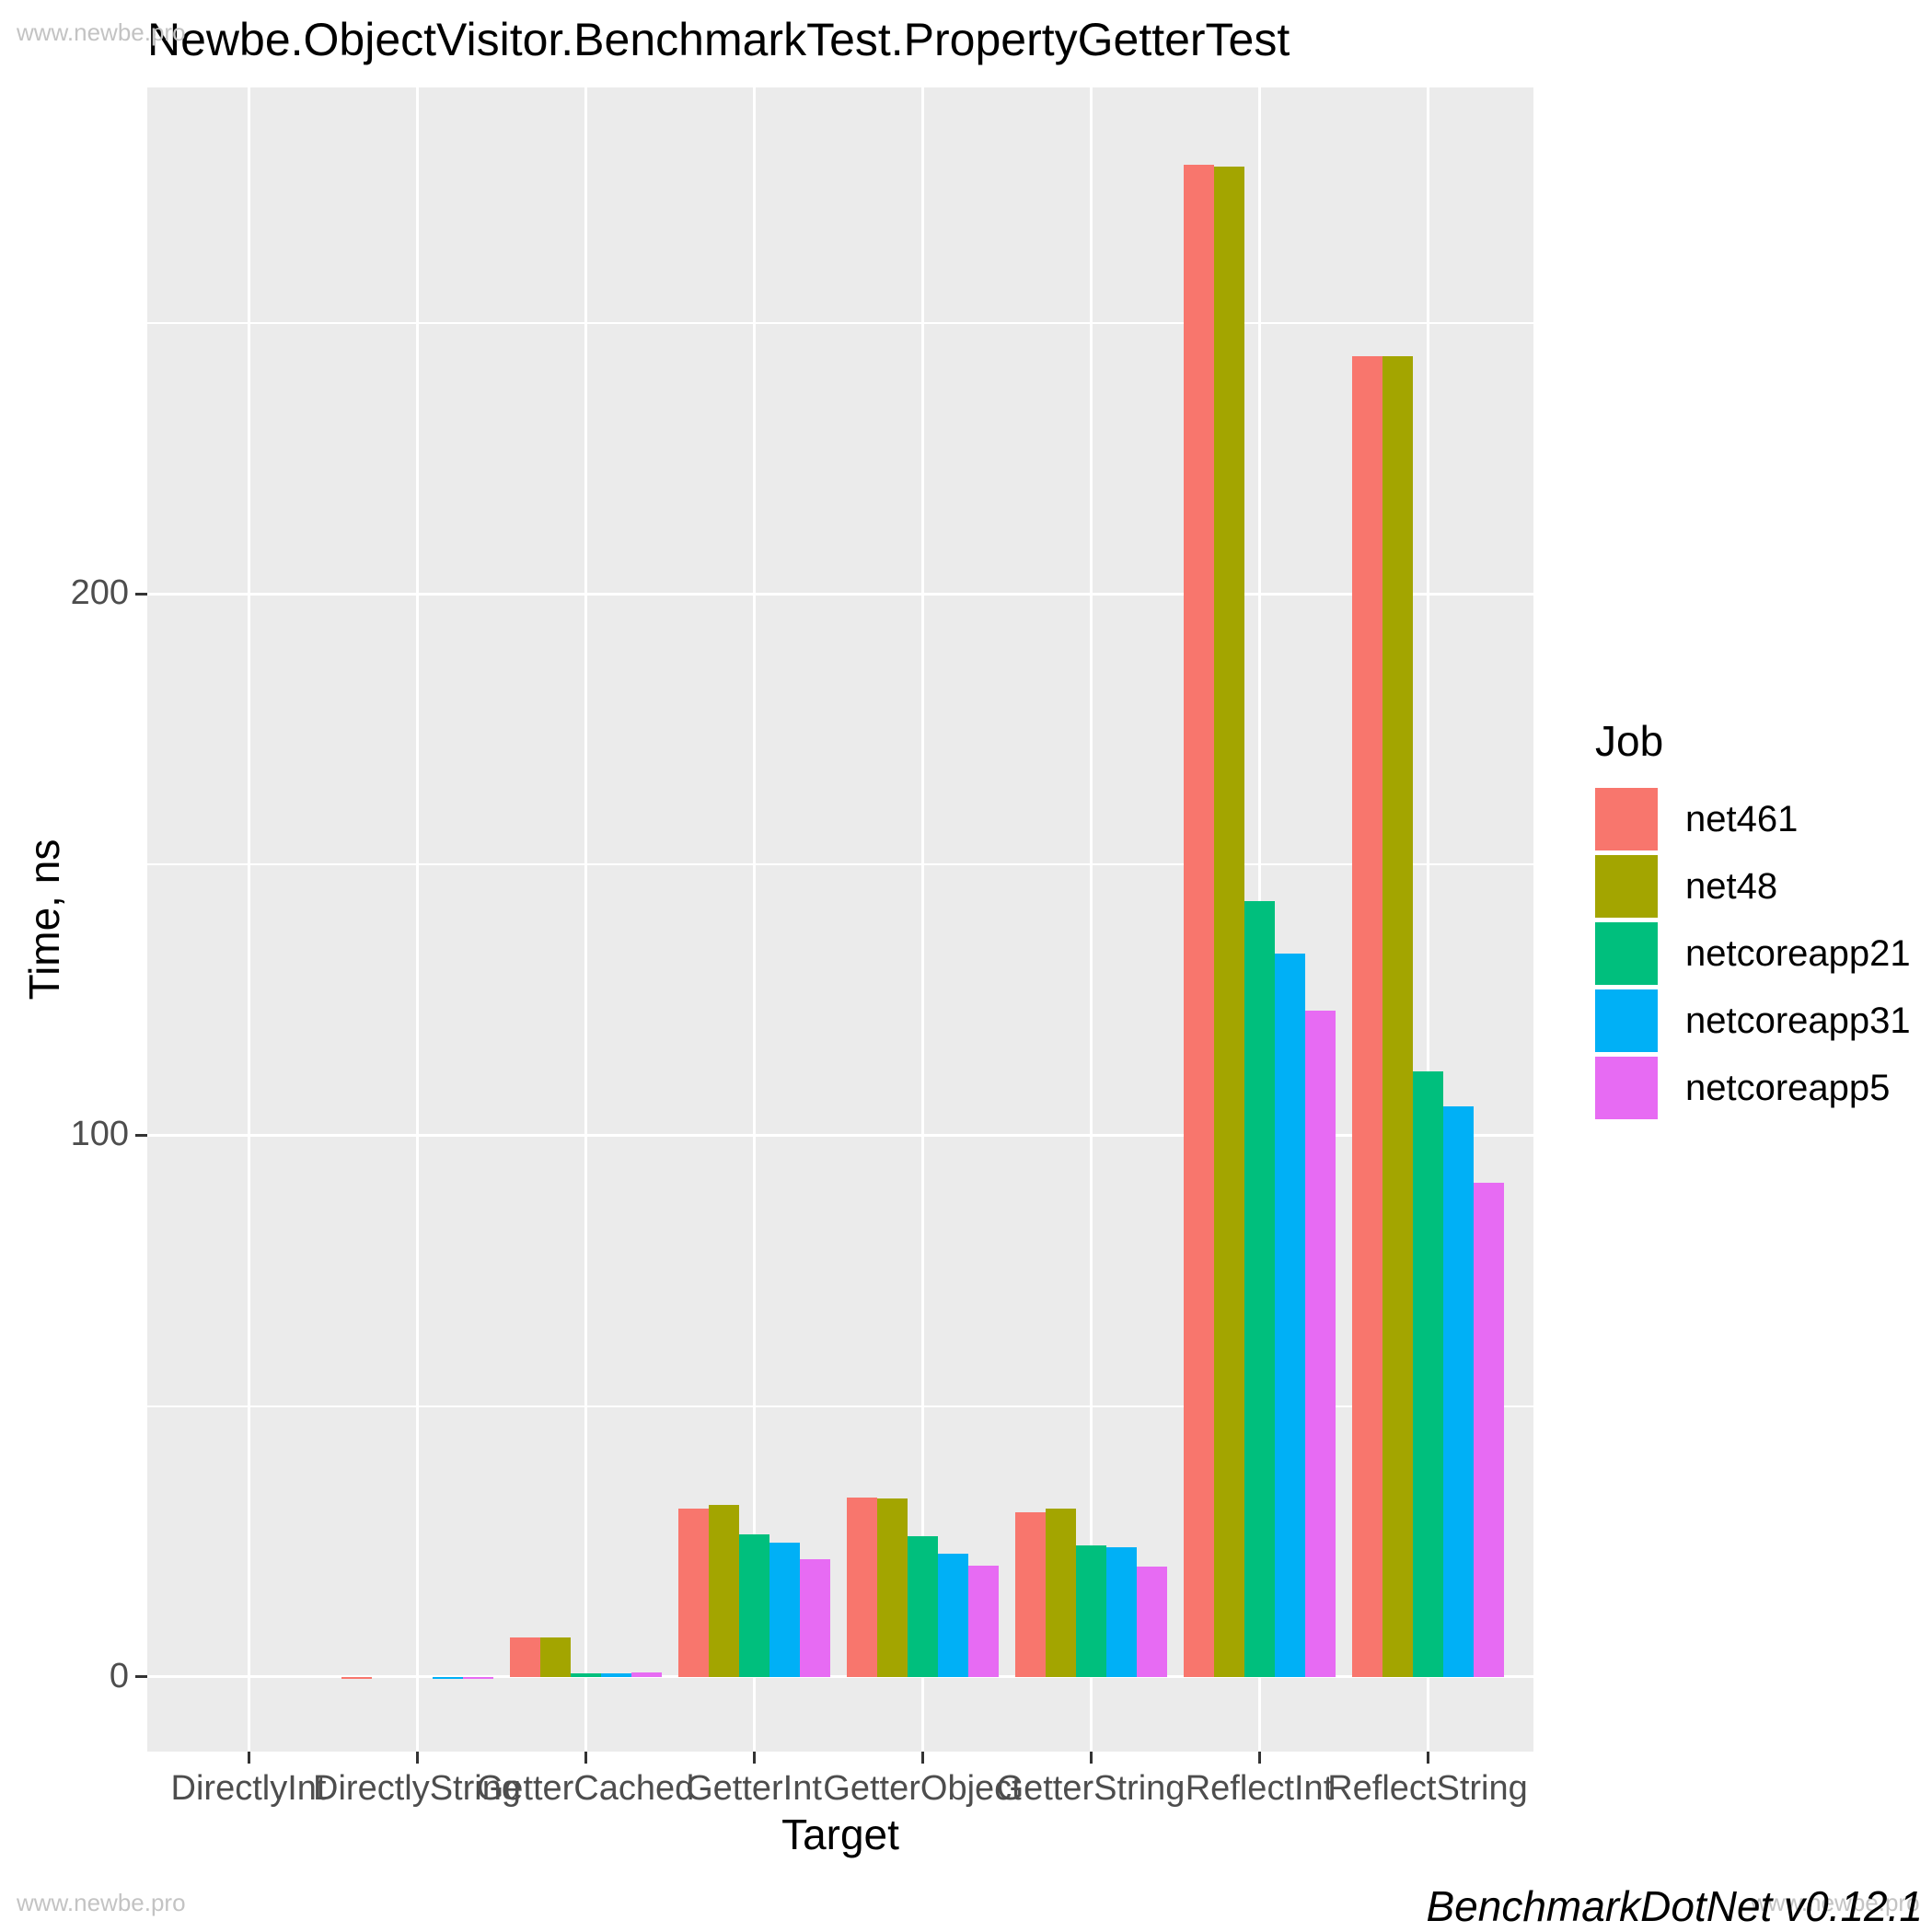  What do you see at coordinates (983, 1622) in the screenshot?
I see `bar-GetterObject-netcoreapp5` at bounding box center [983, 1622].